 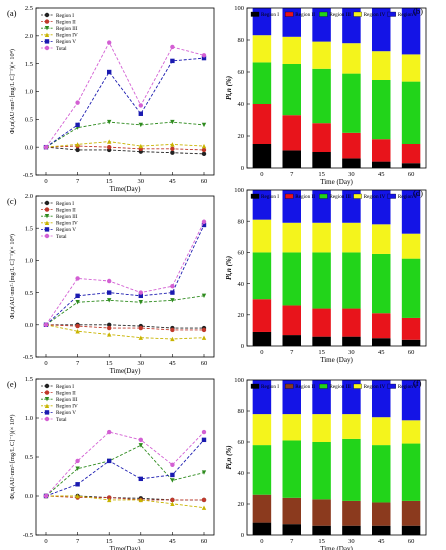 I want to click on panel-label: (c), so click(x=12, y=201).